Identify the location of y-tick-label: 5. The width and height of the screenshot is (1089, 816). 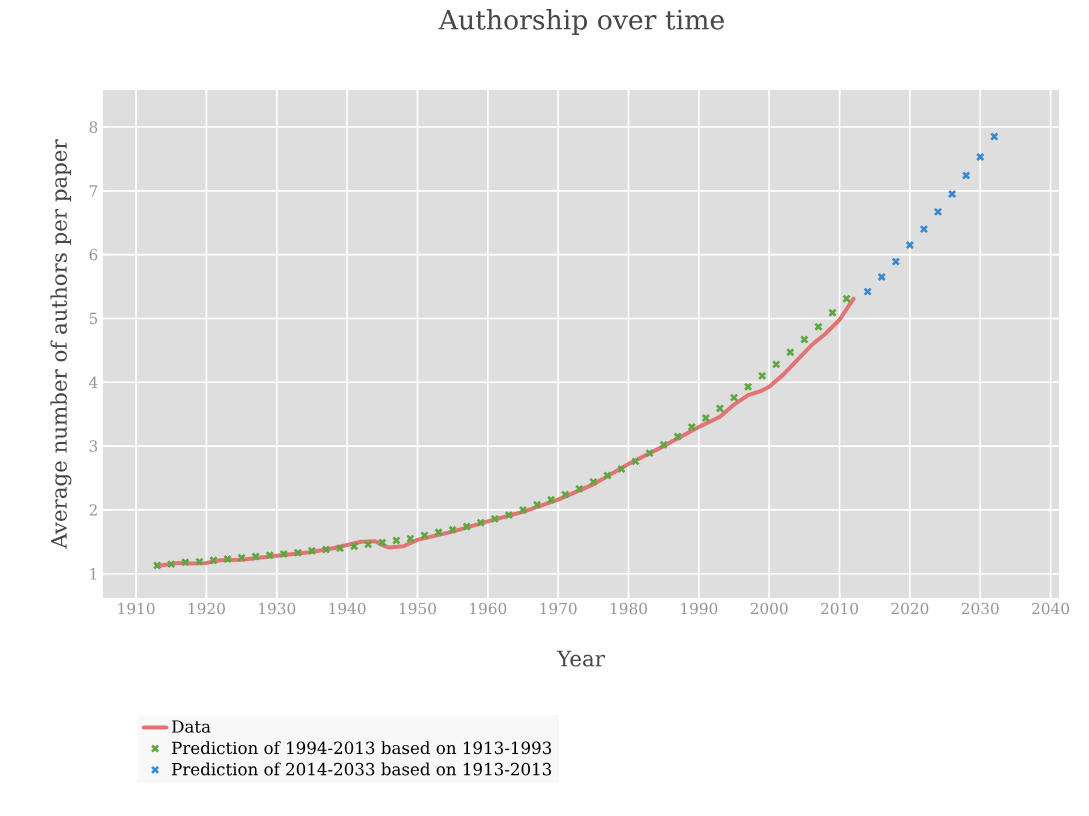
(93, 318).